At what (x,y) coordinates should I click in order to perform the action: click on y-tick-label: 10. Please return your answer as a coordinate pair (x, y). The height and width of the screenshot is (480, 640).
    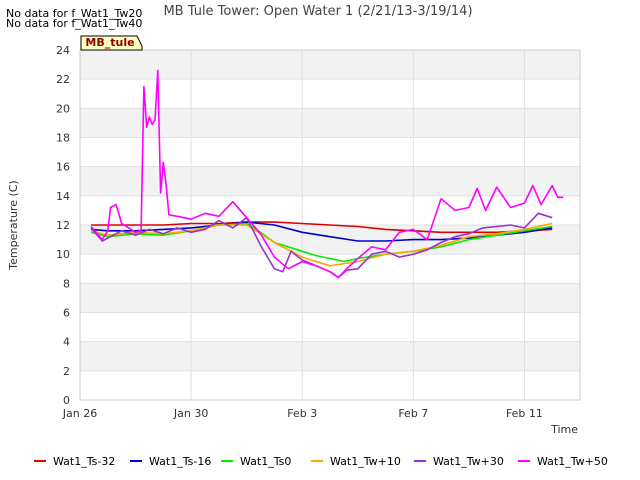
    Looking at the image, I should click on (63, 254).